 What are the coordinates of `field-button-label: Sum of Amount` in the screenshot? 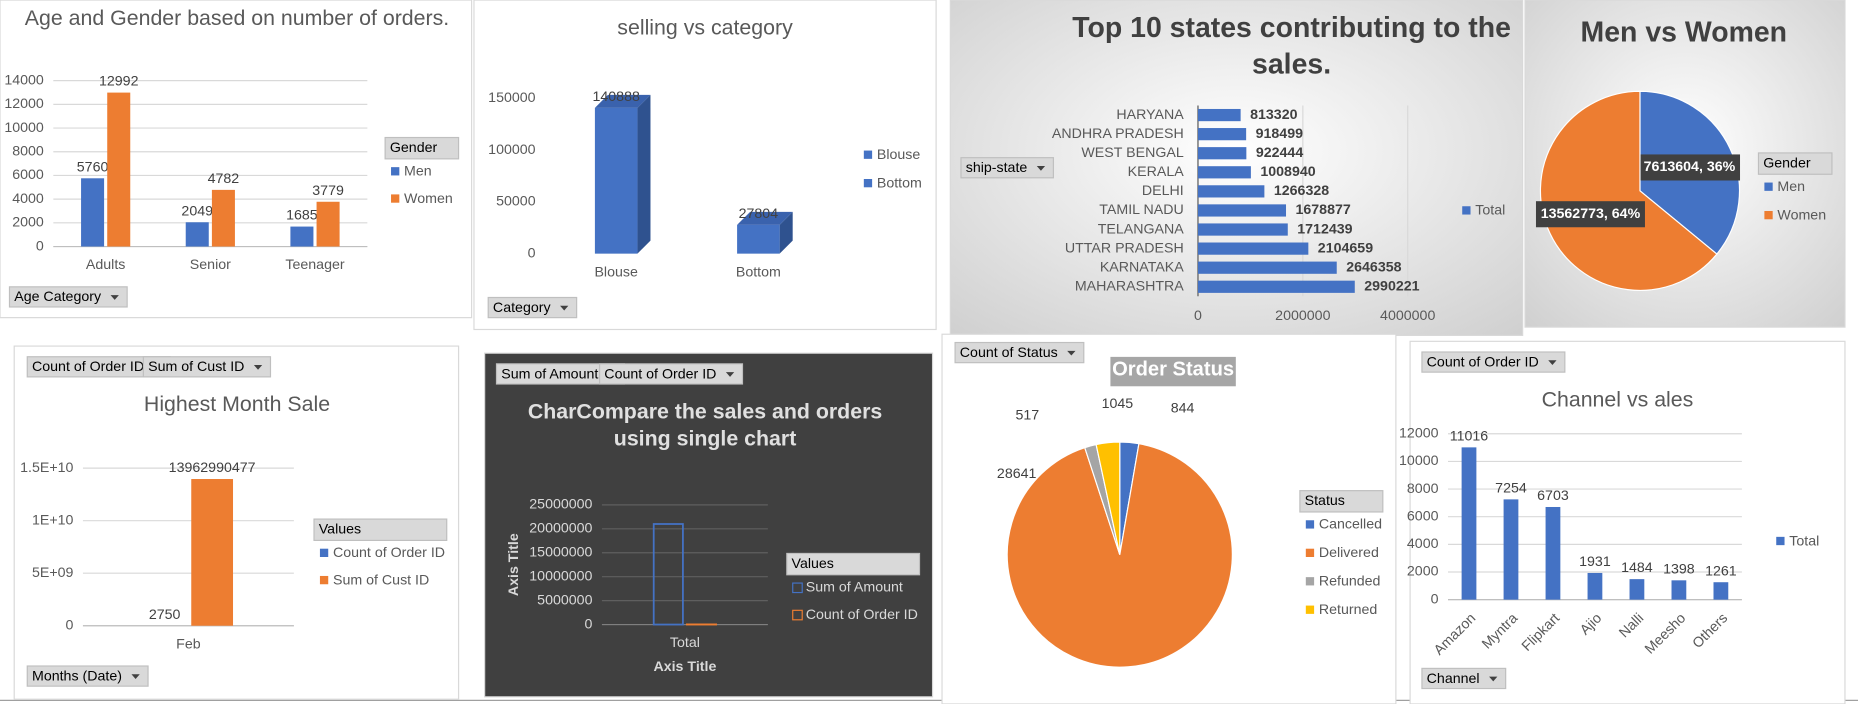 It's located at (549, 374).